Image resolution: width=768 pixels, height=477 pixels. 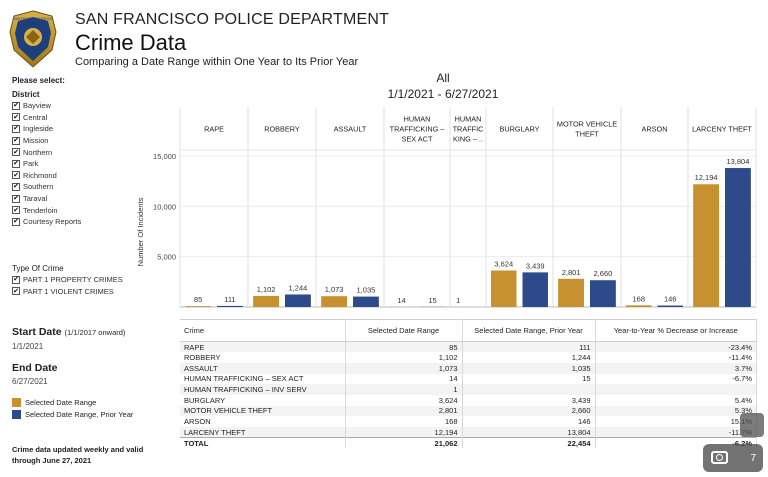 What do you see at coordinates (35, 368) in the screenshot?
I see `end-date-label: End Date` at bounding box center [35, 368].